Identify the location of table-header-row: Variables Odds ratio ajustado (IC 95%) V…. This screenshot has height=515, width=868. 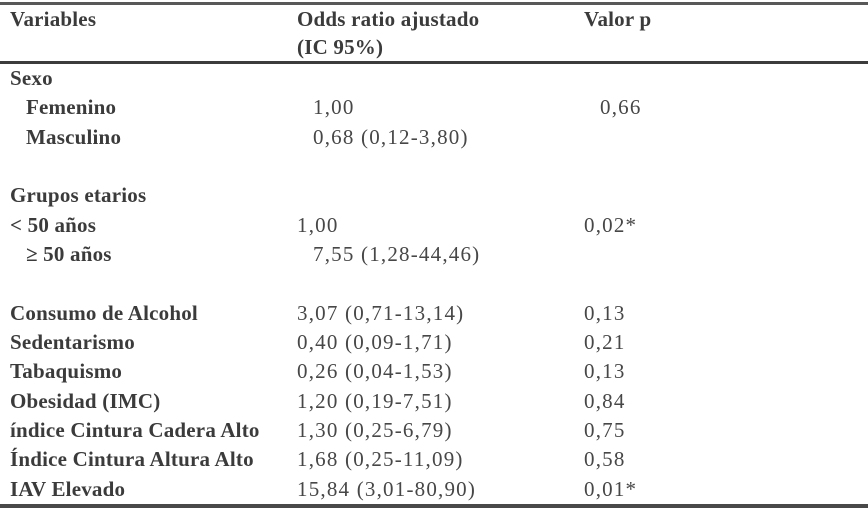
(434, 33).